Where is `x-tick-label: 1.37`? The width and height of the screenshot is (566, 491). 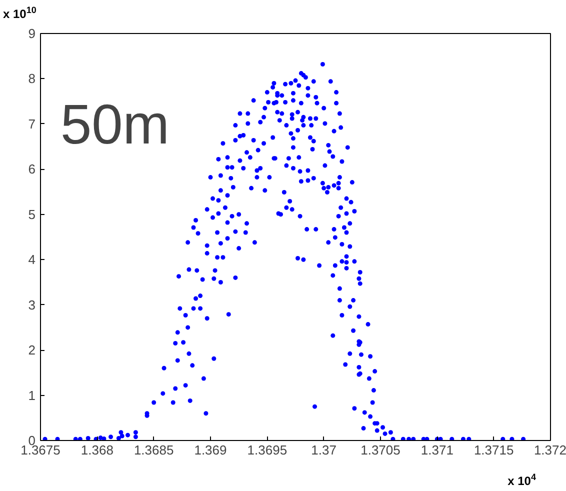 x-tick-label: 1.37 is located at coordinates (323, 450).